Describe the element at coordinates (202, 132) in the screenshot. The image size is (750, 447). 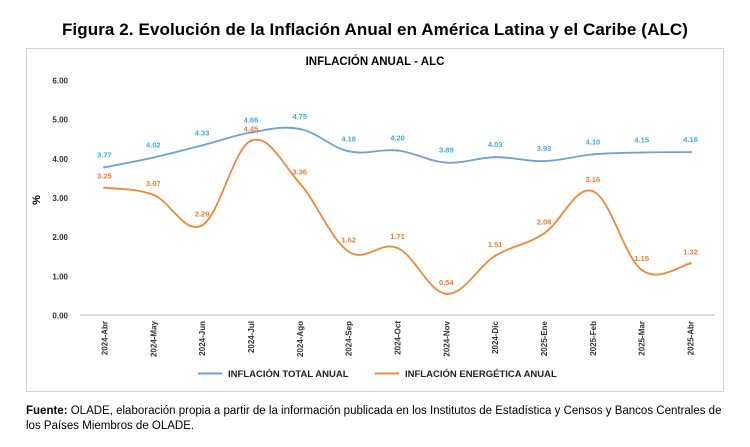
I see `data-label: 4.33` at that location.